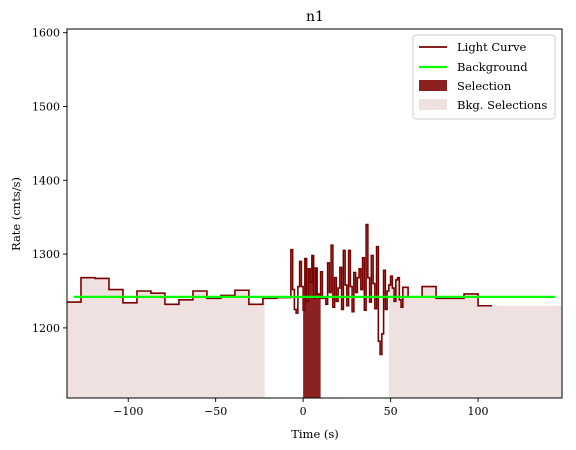  I want to click on x-axis-label: Time (s), so click(315, 434).